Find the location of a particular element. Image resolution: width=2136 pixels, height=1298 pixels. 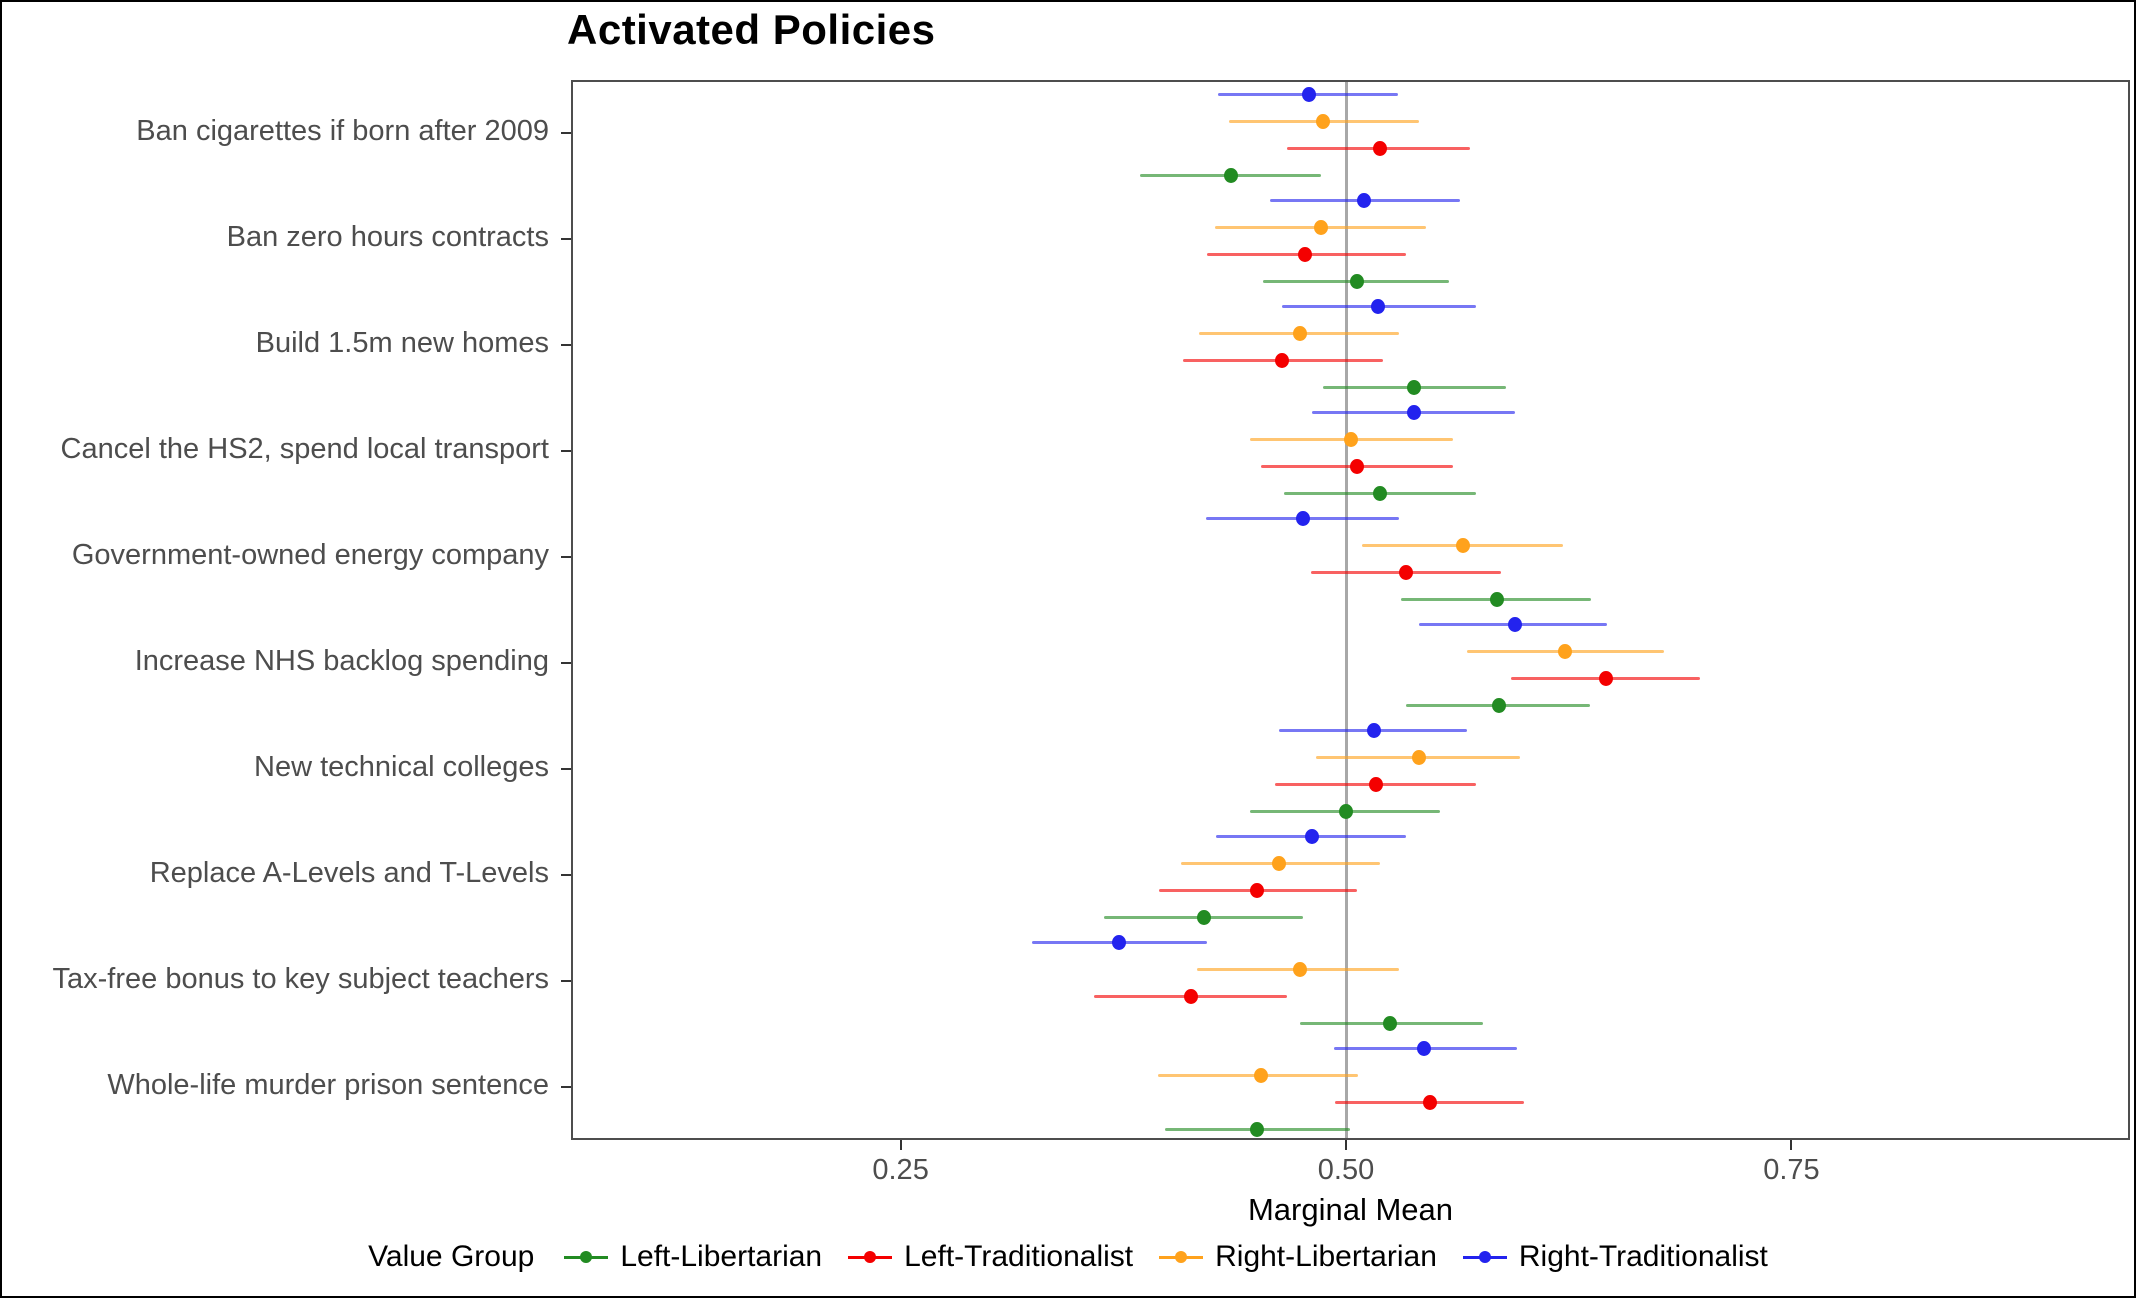

legend-title: Value Group is located at coordinates (451, 1256).